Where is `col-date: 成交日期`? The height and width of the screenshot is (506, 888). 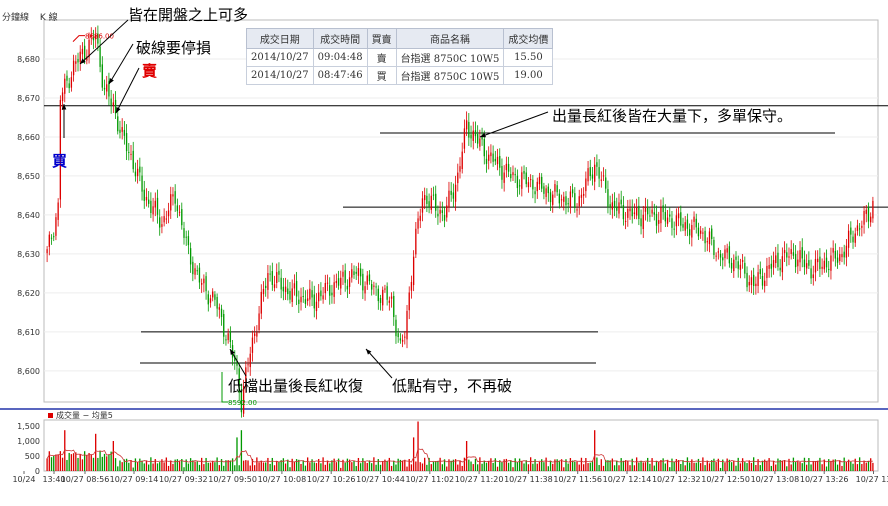 col-date: 成交日期 is located at coordinates (280, 38).